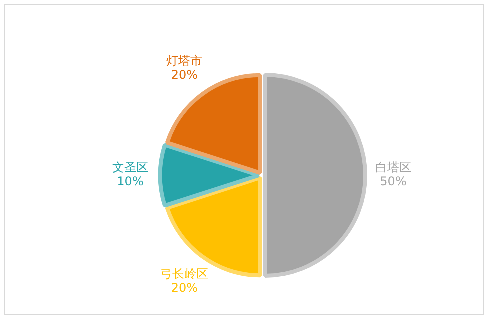  What do you see at coordinates (394, 167) in the screenshot?
I see `slice-label: 白塔区` at bounding box center [394, 167].